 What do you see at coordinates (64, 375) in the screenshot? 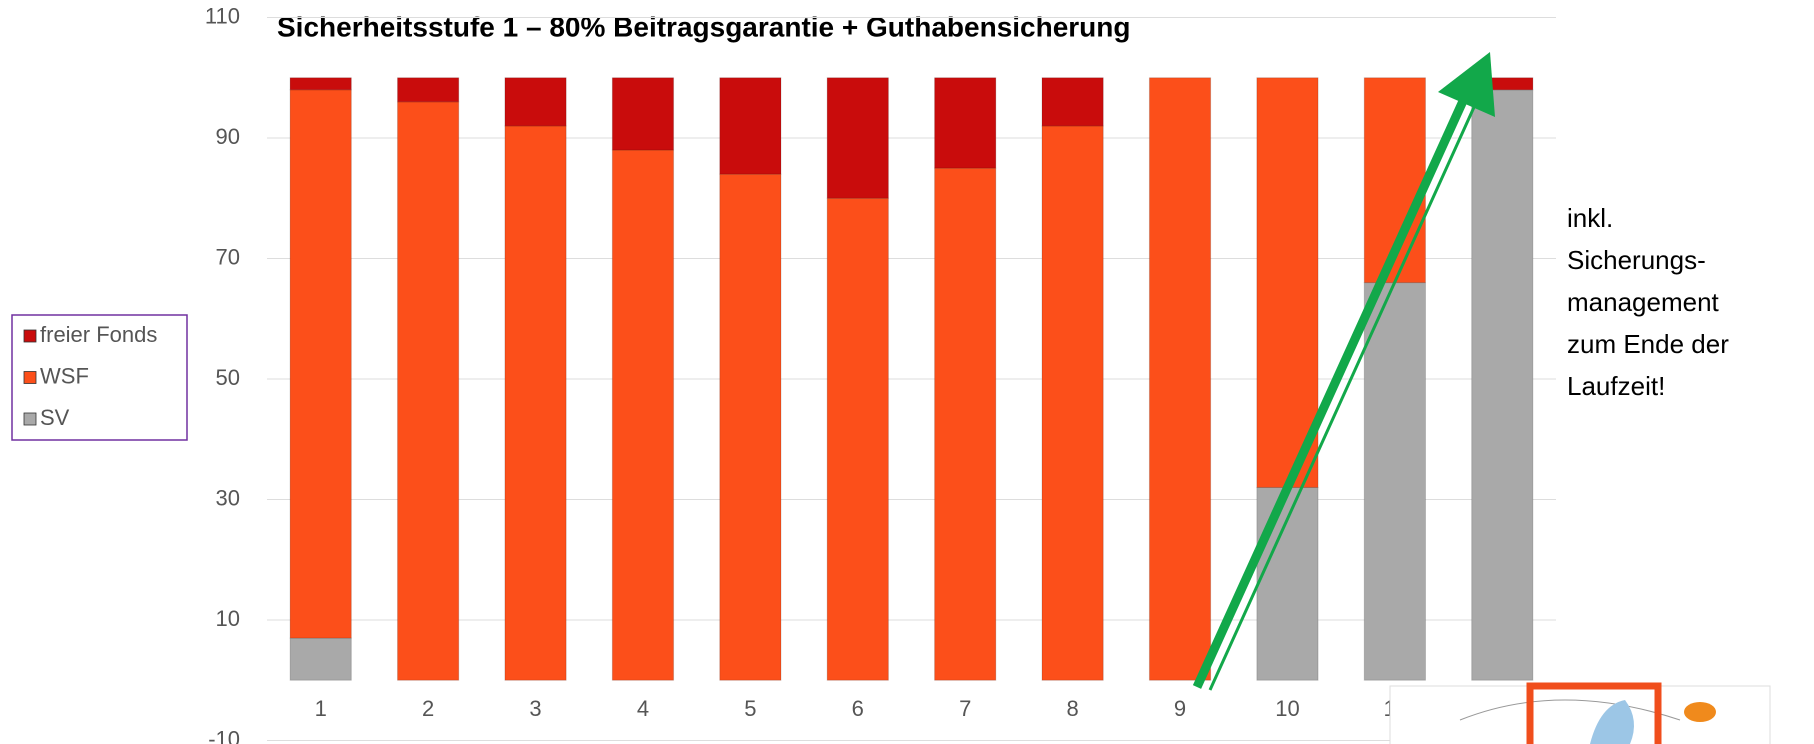
I see `legend-label: WSF` at bounding box center [64, 375].